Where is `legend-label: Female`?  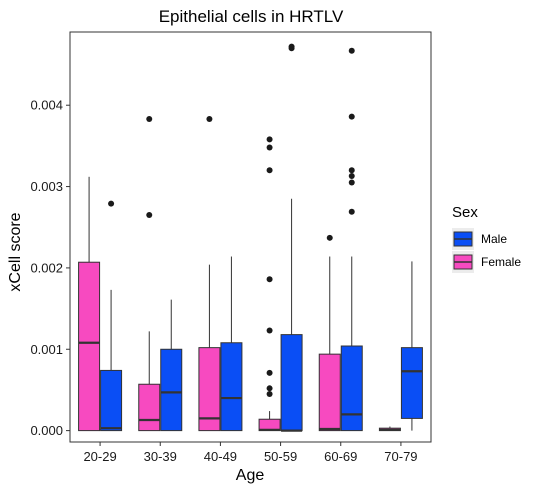 legend-label: Female is located at coordinates (501, 262).